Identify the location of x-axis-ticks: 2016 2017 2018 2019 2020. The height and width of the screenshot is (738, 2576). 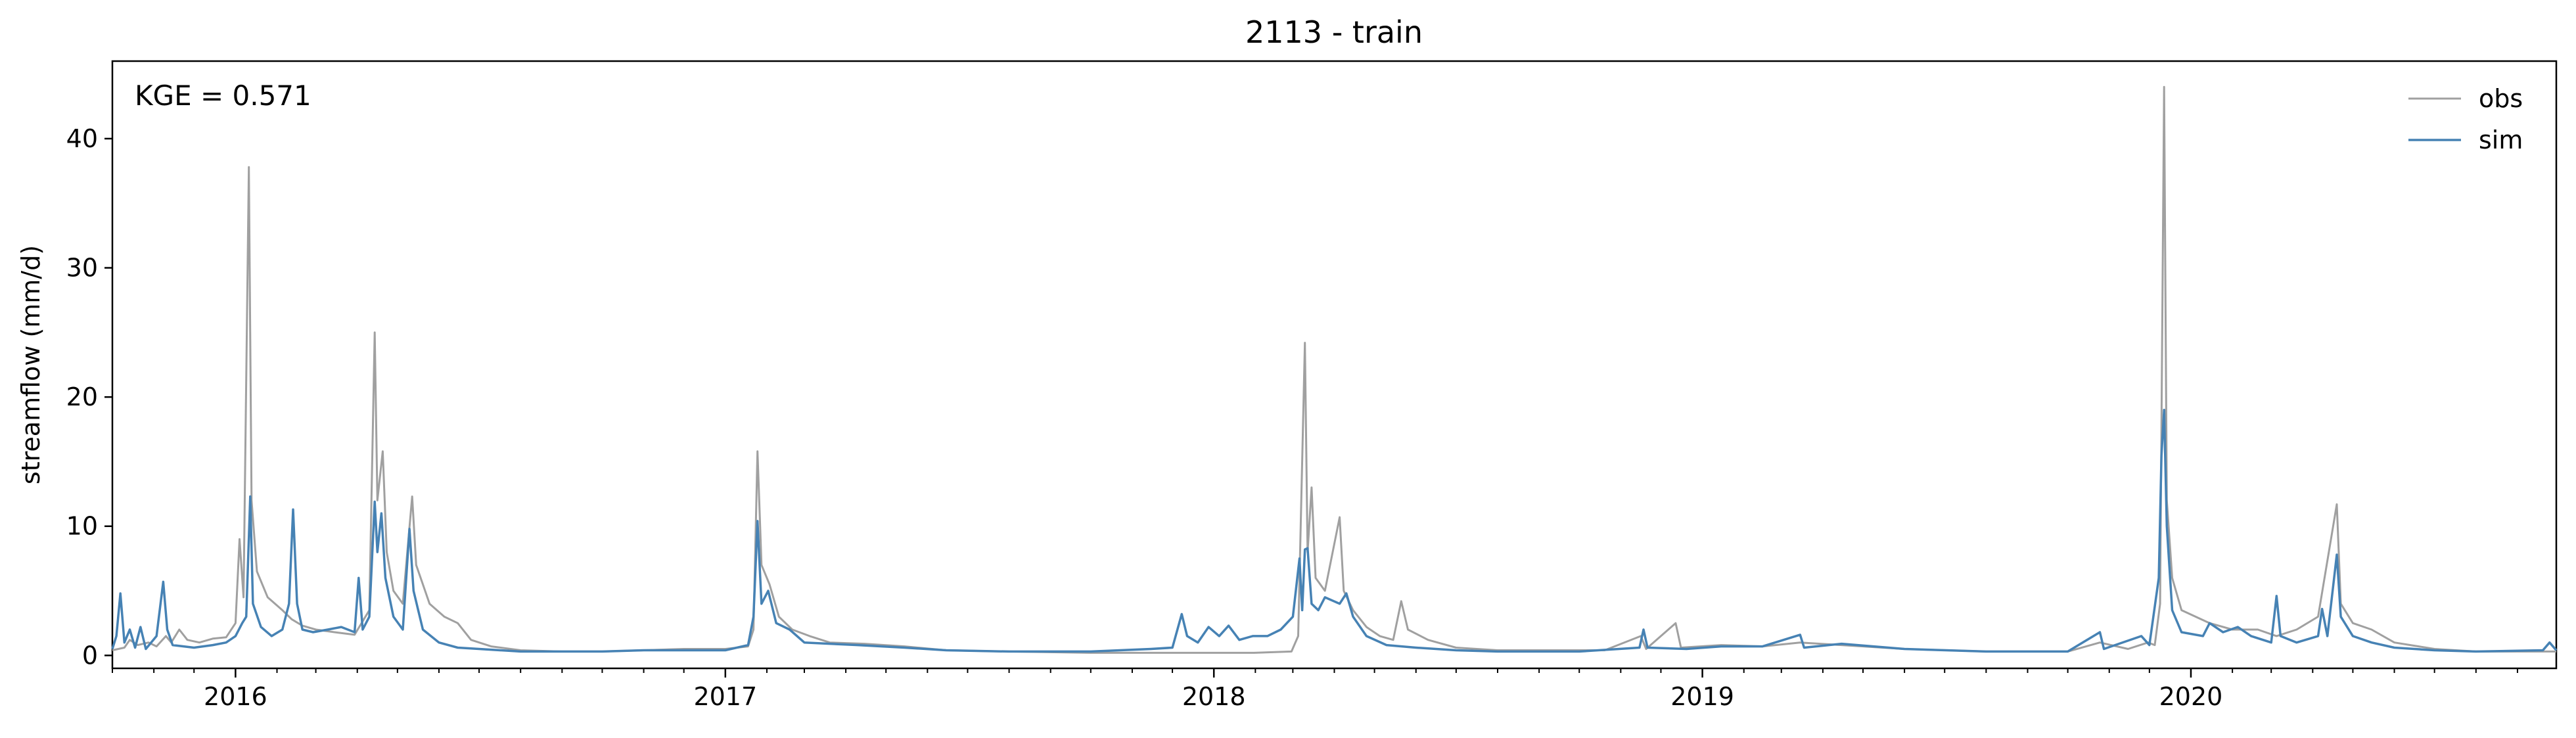
(1315, 689).